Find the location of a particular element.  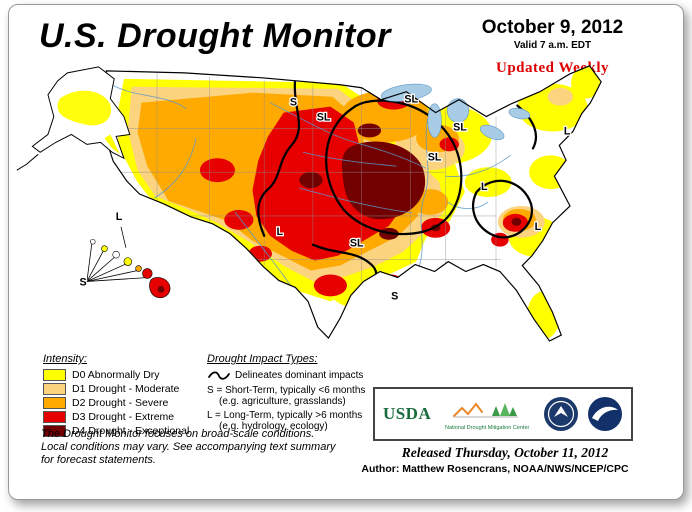

ndmc-caption: National Drought Mitigation Center is located at coordinates (487, 427).